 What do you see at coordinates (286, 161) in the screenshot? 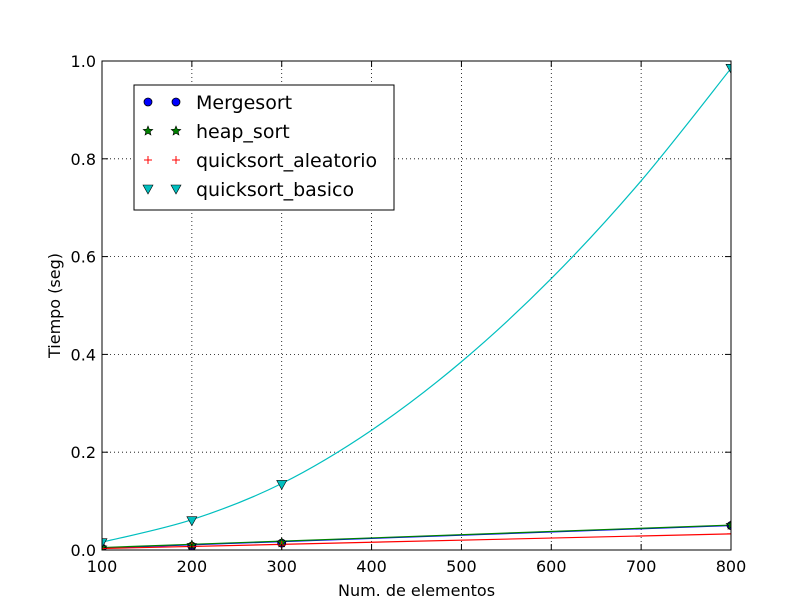
I see `legend-label: quicksort_aleatorio` at bounding box center [286, 161].